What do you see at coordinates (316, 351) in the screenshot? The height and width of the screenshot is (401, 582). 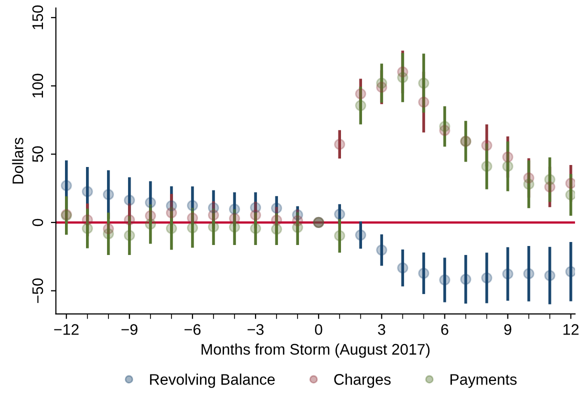 I see `x-axis-title: Months from Storm (August 2017)` at bounding box center [316, 351].